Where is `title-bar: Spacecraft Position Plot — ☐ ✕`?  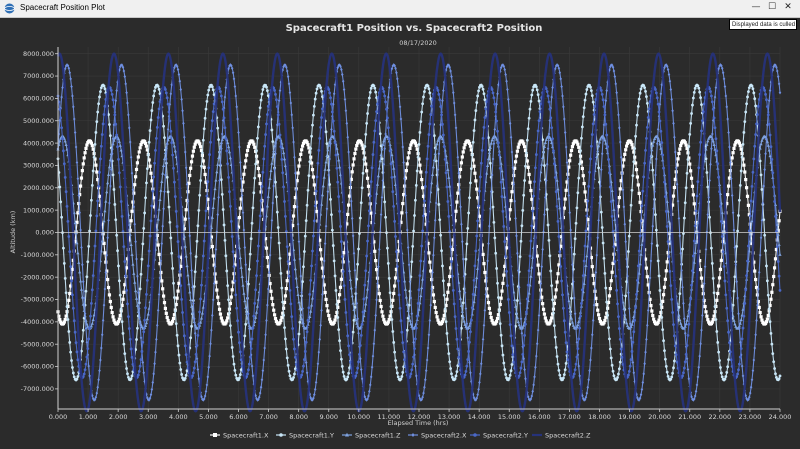 title-bar: Spacecraft Position Plot — ☐ ✕ is located at coordinates (400, 9).